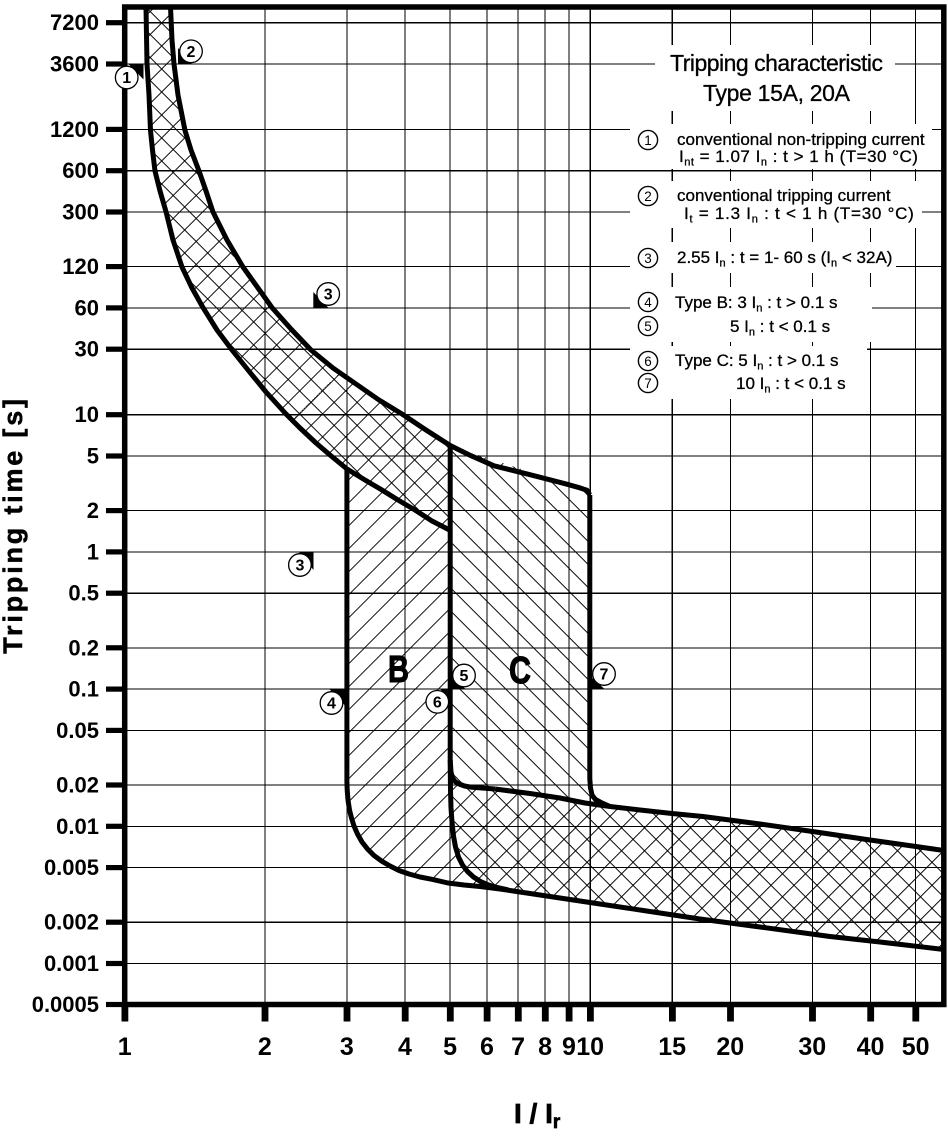 This screenshot has width=948, height=1139. What do you see at coordinates (83, 593) in the screenshot?
I see `svg-text: 0.5` at bounding box center [83, 593].